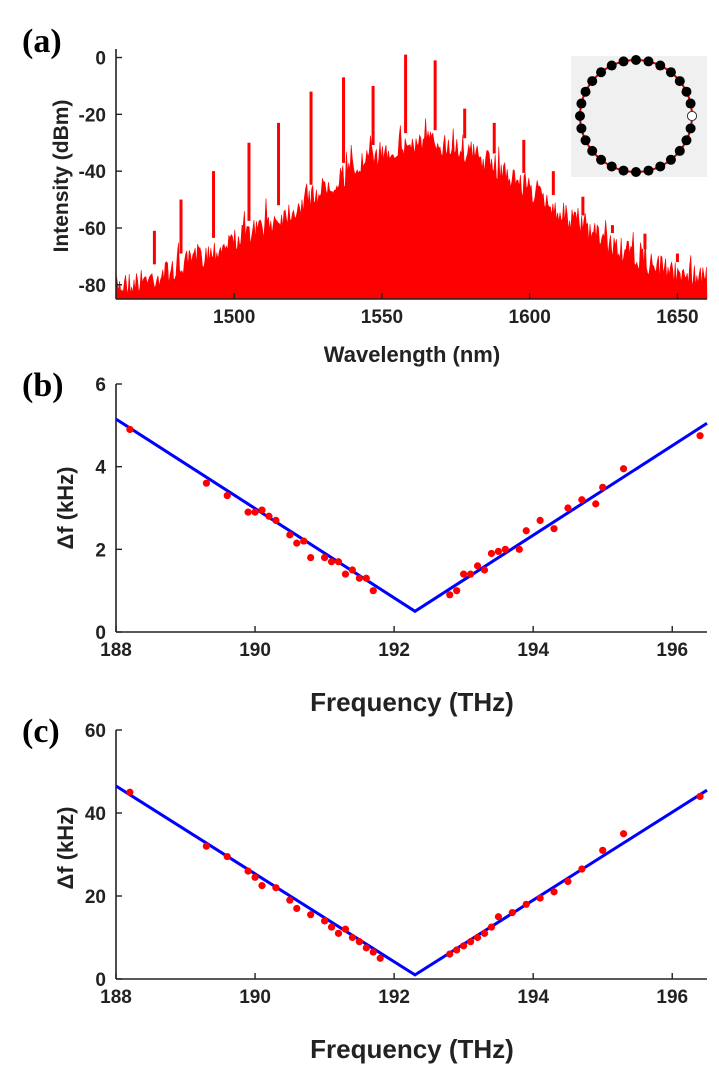 This screenshot has width=719, height=1069. I want to click on x-tick-label: 1600, so click(530, 317).